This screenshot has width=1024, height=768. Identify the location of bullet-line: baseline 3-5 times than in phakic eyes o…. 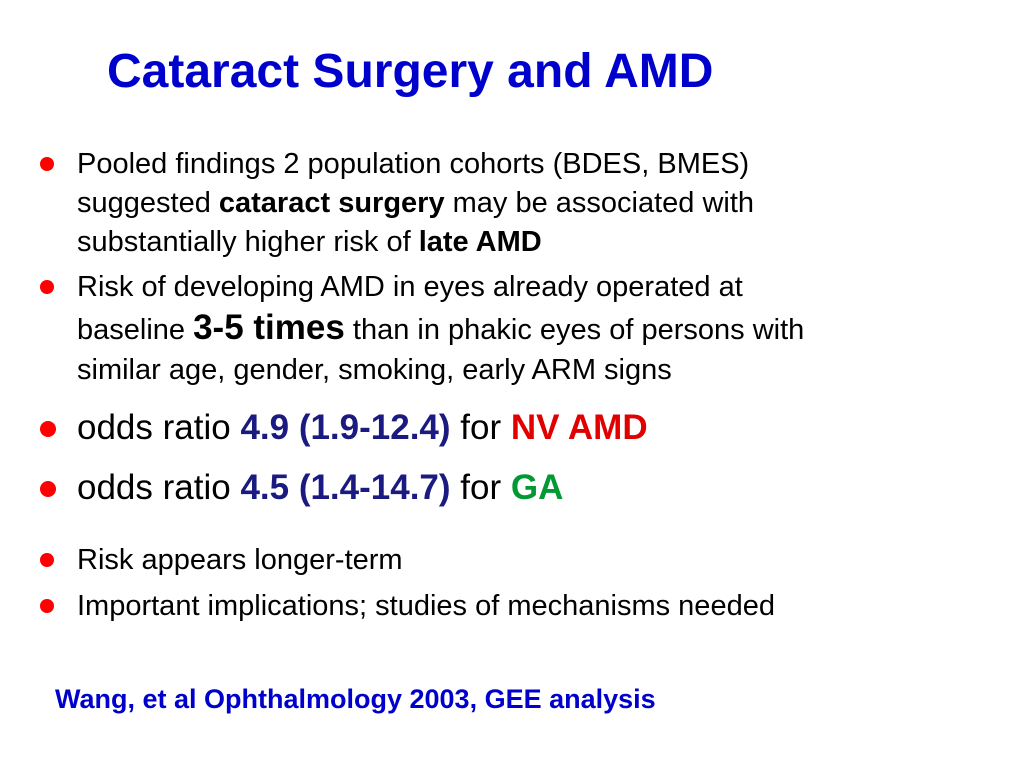
(440, 329).